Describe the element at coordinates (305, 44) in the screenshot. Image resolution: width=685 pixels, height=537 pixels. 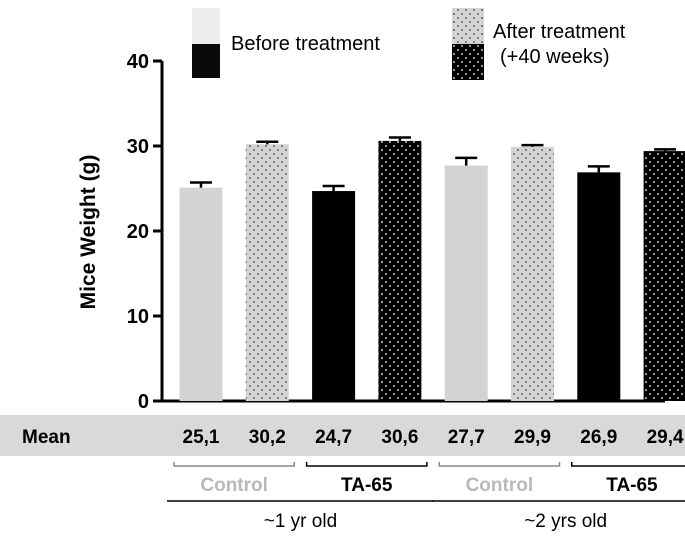
I see `legend-label-before: Before treatment` at that location.